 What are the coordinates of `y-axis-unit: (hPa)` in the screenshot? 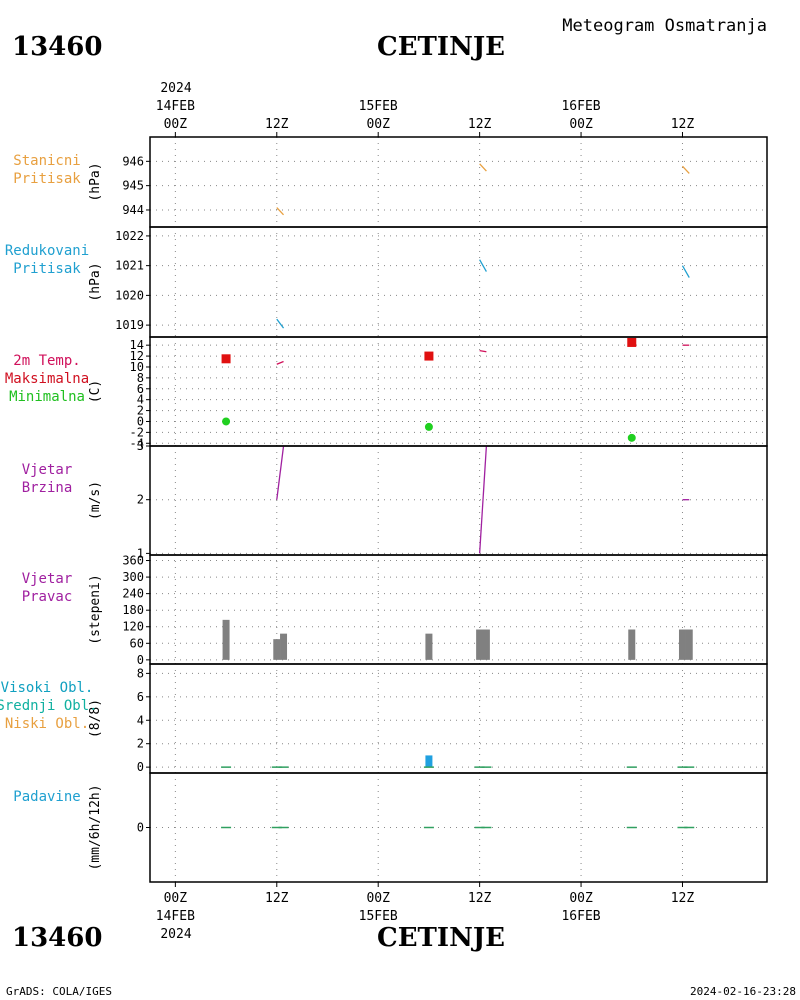 It's located at (95, 281).